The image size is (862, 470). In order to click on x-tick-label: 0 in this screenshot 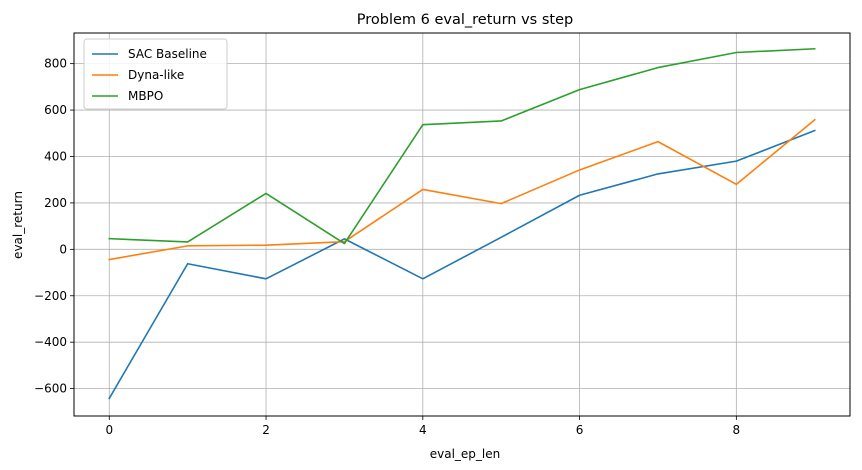, I will do `click(109, 430)`.